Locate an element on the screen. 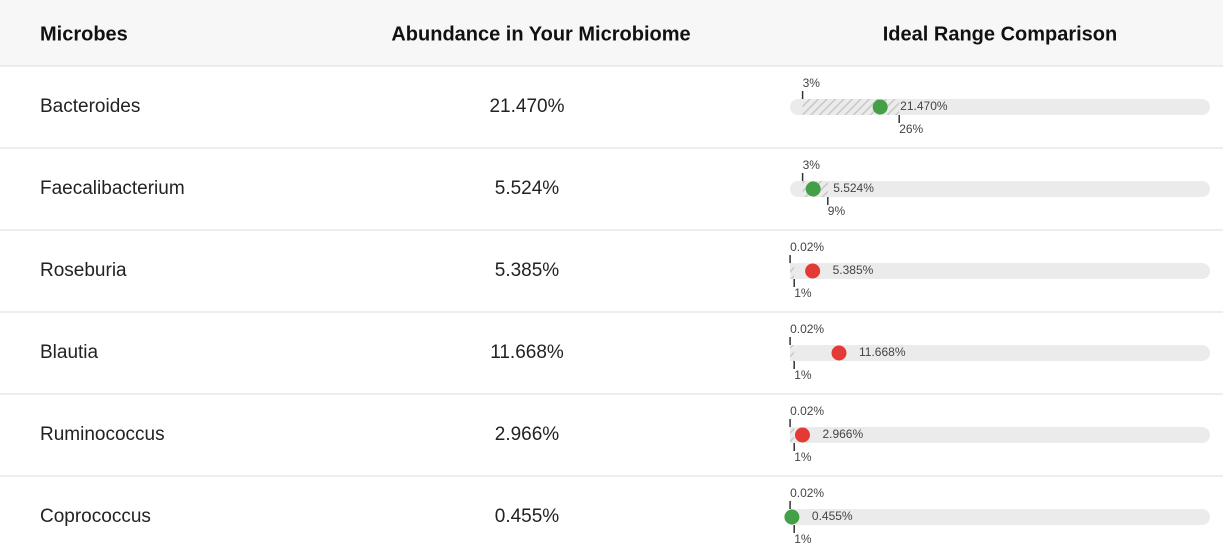  dot-label: 0.455% is located at coordinates (832, 516).